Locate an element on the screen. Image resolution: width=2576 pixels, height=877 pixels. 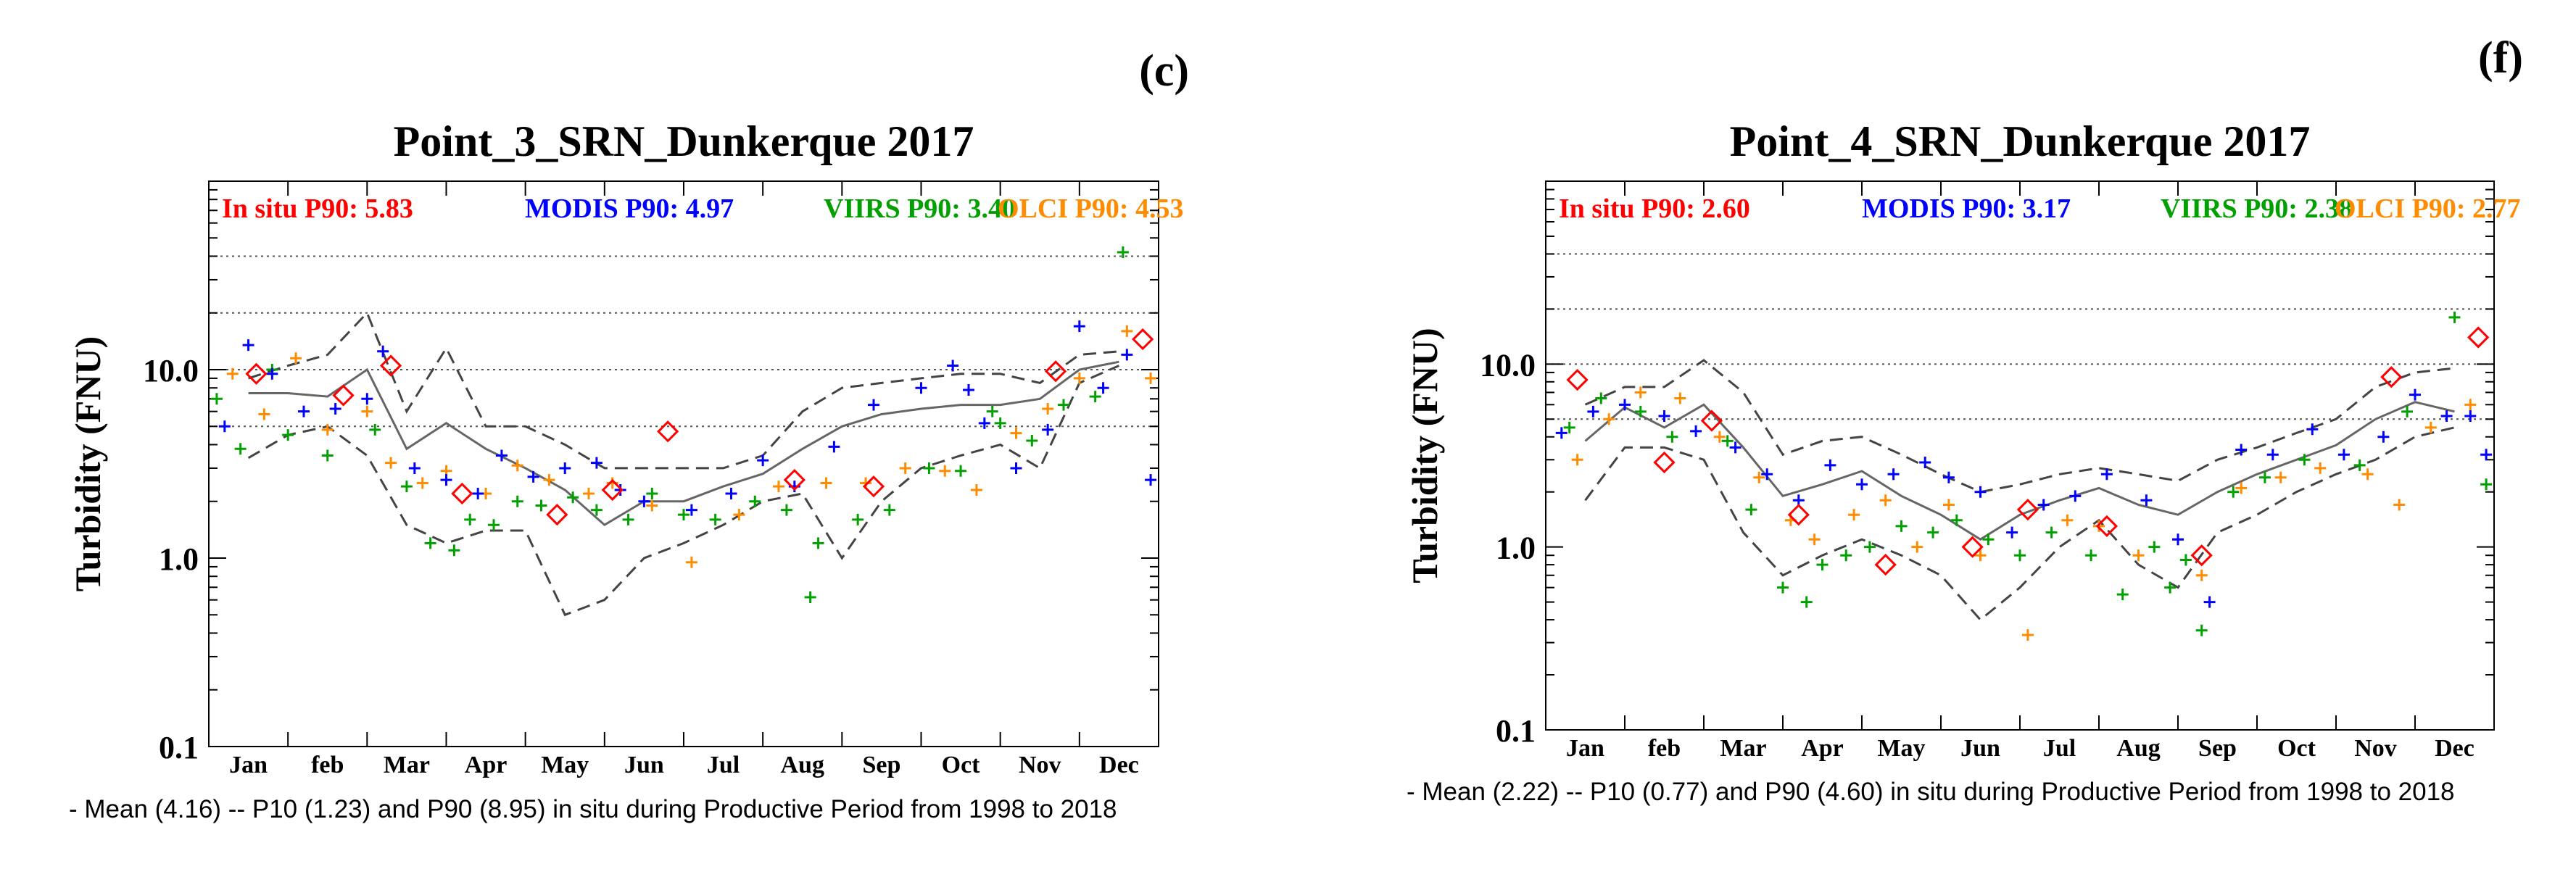
x-tick-label: May is located at coordinates (1901, 749).